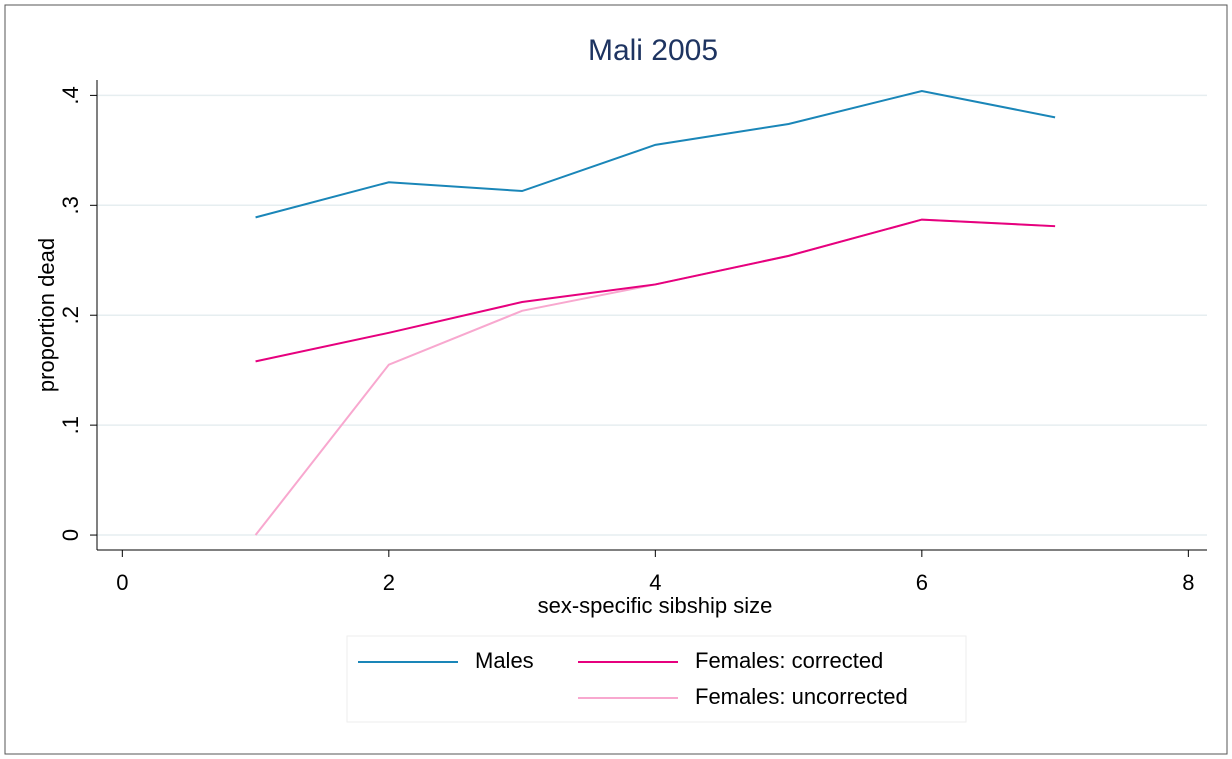 Image resolution: width=1232 pixels, height=759 pixels. I want to click on legend-label: Females: corrected, so click(789, 660).